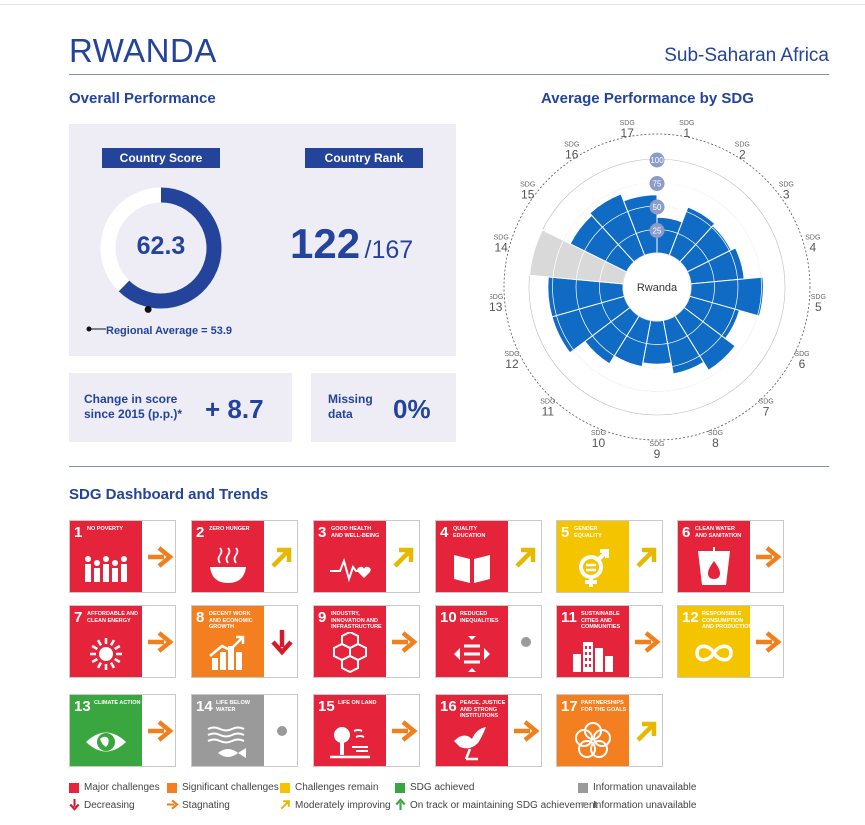 This screenshot has height=825, width=865. What do you see at coordinates (601, 620) in the screenshot?
I see `sdg-name: Sustainable Cities and Communities` at bounding box center [601, 620].